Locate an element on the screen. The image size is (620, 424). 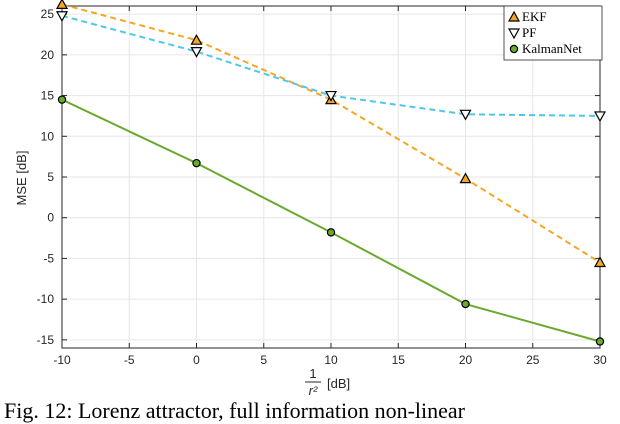
x-tick-label: 15 is located at coordinates (399, 360).